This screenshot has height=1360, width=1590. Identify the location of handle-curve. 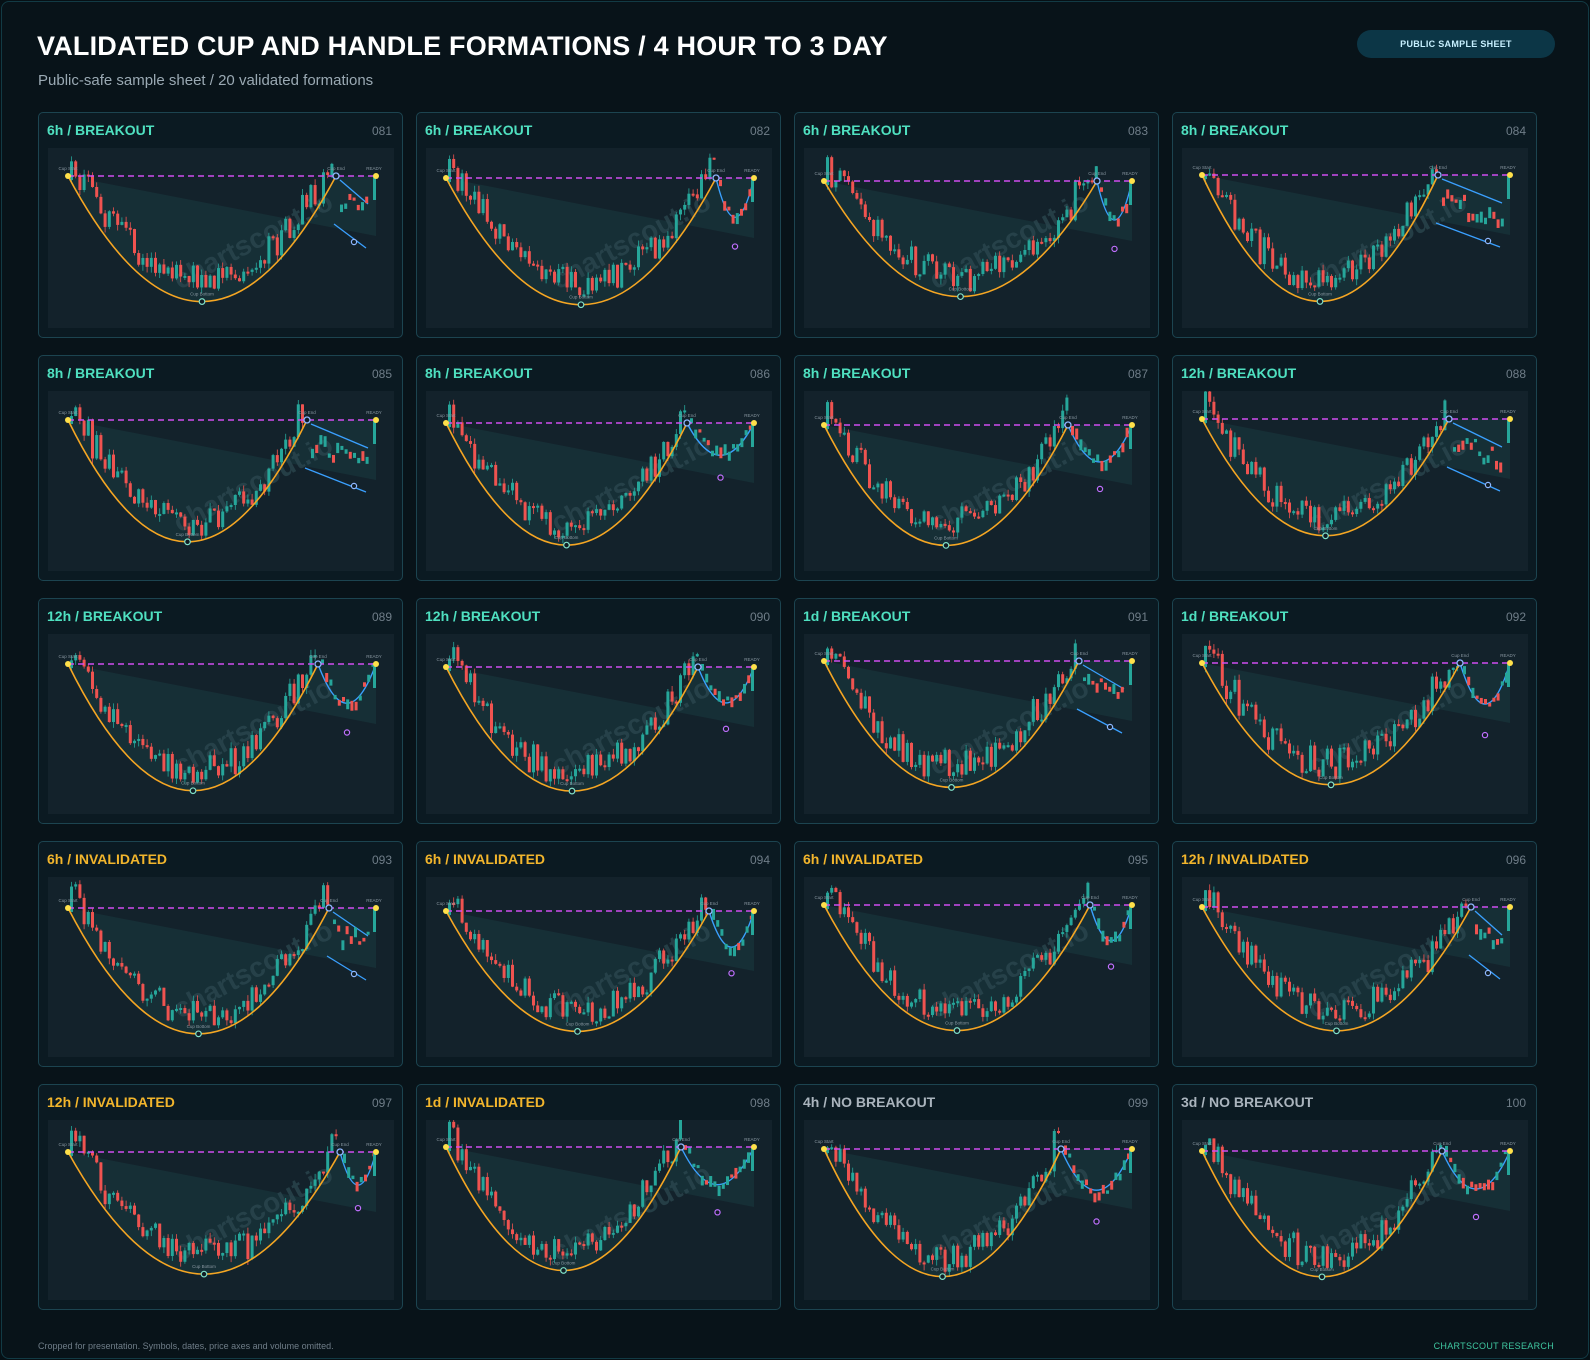
(731, 929).